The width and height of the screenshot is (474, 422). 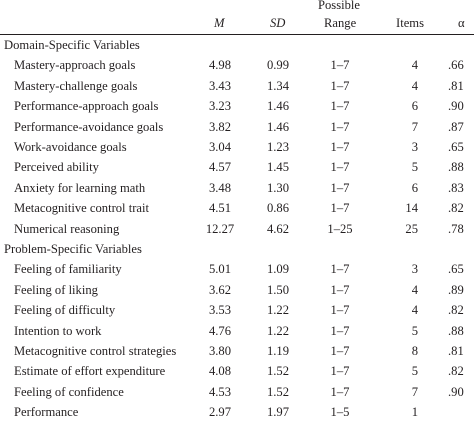 I want to click on row-label: Estimate of effort expenditure, so click(x=90, y=371).